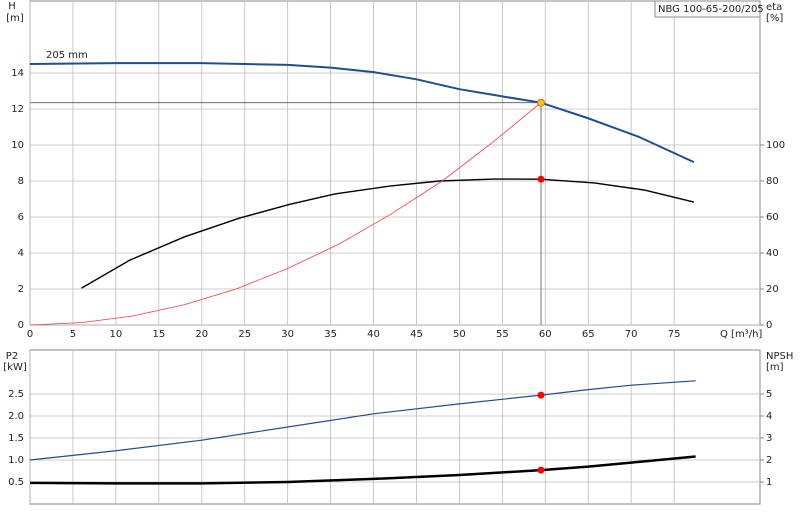  I want to click on y2-tick-label: 3, so click(769, 438).